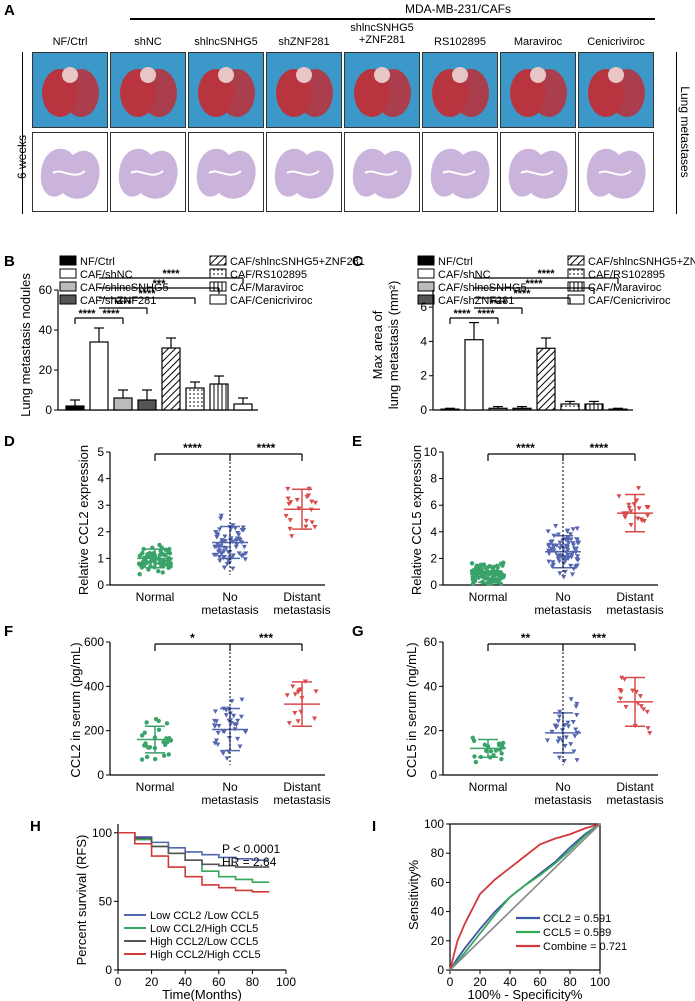 The image size is (695, 1001). I want to click on chart-e-x-label: Distant, so click(635, 597).